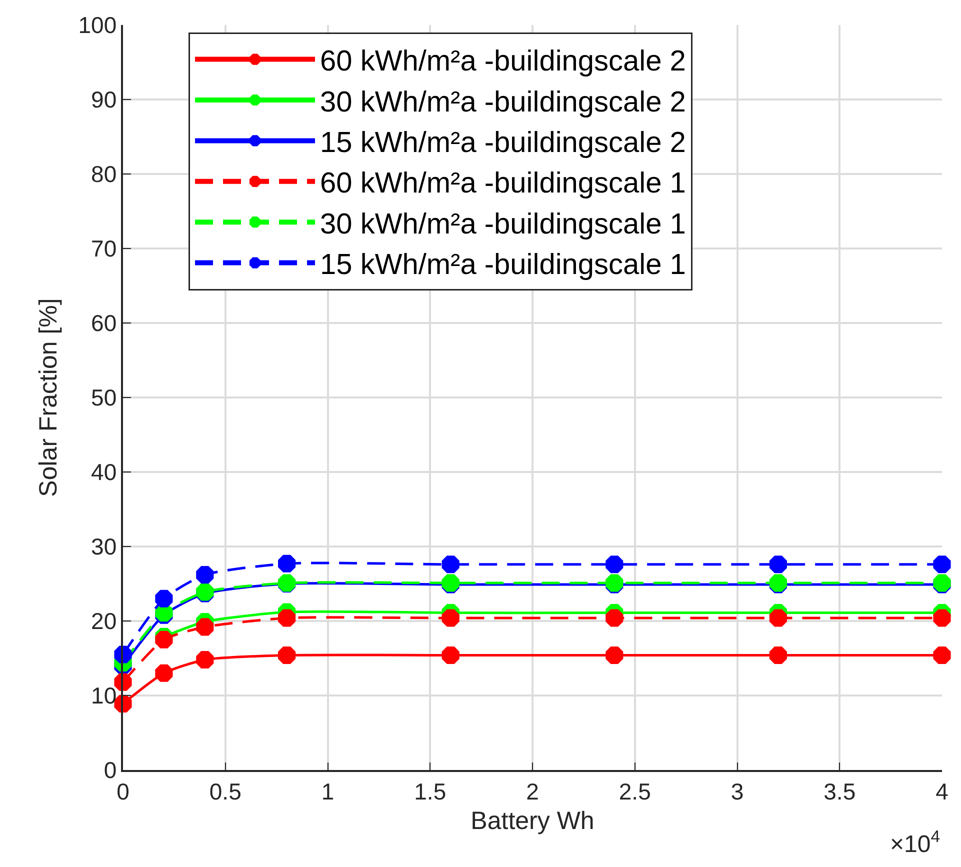 The width and height of the screenshot is (961, 867). I want to click on y-tick-label: 70, so click(104, 249).